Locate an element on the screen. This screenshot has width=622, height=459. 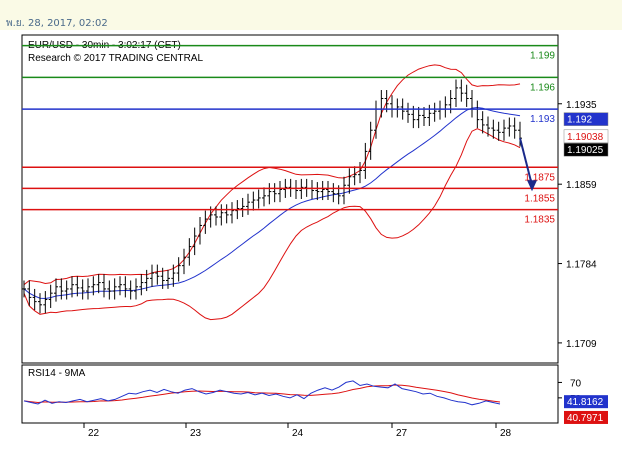
level-label: 1.193 is located at coordinates (542, 119).